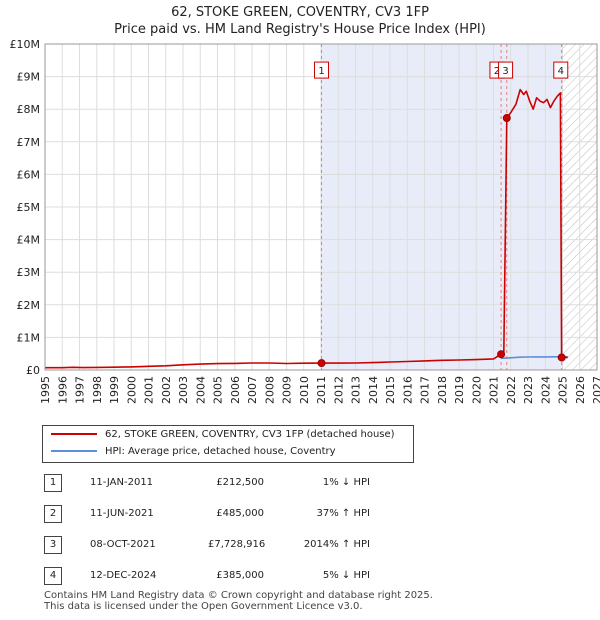  What do you see at coordinates (407, 390) in the screenshot?
I see `x-tick-label: 2016` at bounding box center [407, 390].